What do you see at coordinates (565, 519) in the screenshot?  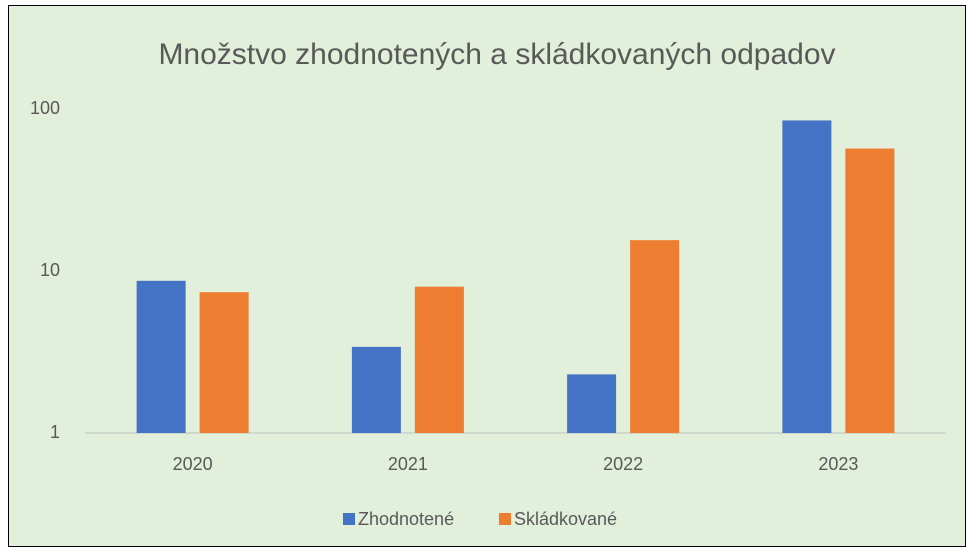 I see `legend-label: Skládkované` at bounding box center [565, 519].